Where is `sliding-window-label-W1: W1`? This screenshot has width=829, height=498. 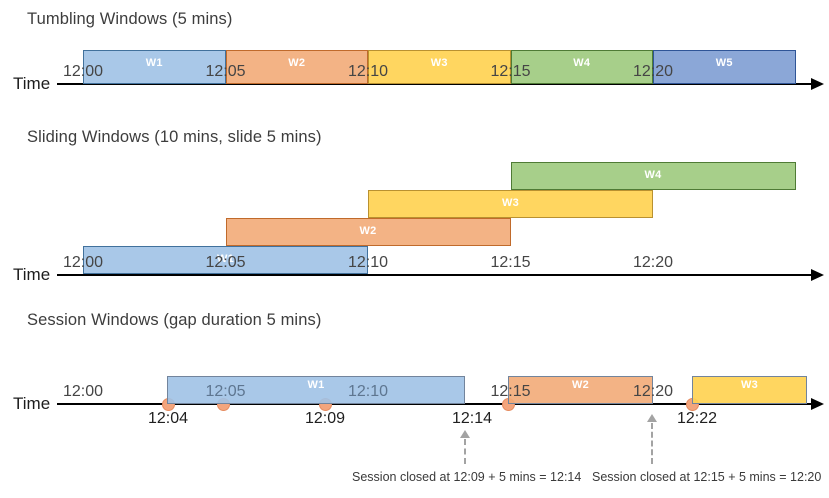 sliding-window-label-W1: W1 is located at coordinates (225, 259).